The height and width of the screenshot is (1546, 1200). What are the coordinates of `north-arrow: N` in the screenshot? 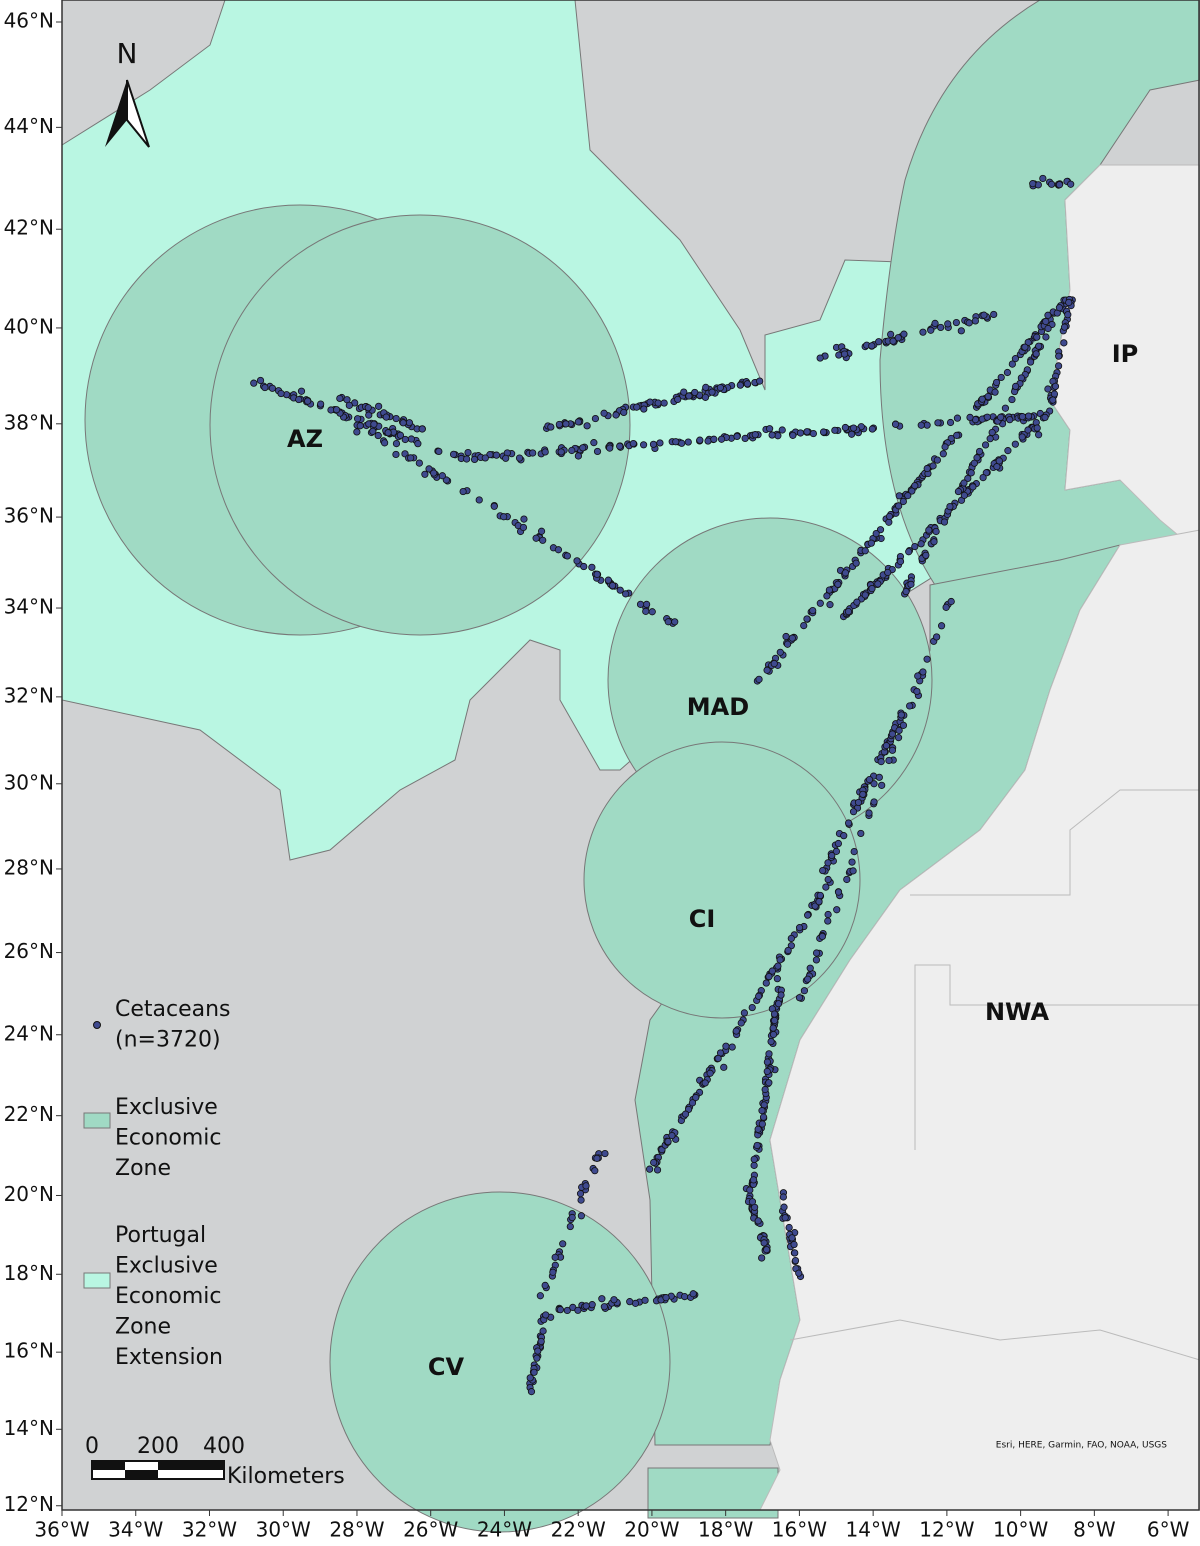 It's located at (127, 92).